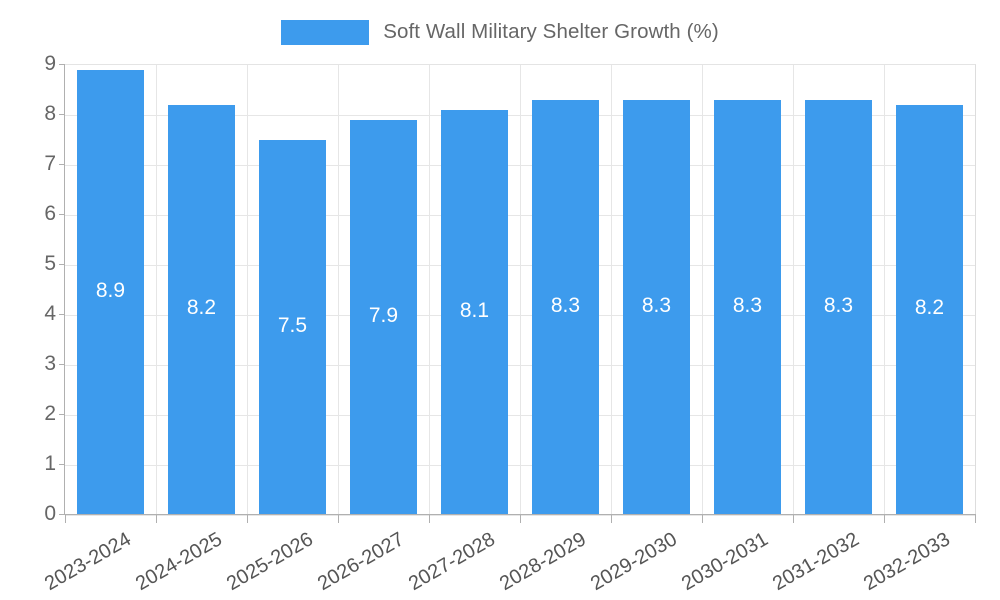  I want to click on y-axis-tick-label: 2, so click(50, 413).